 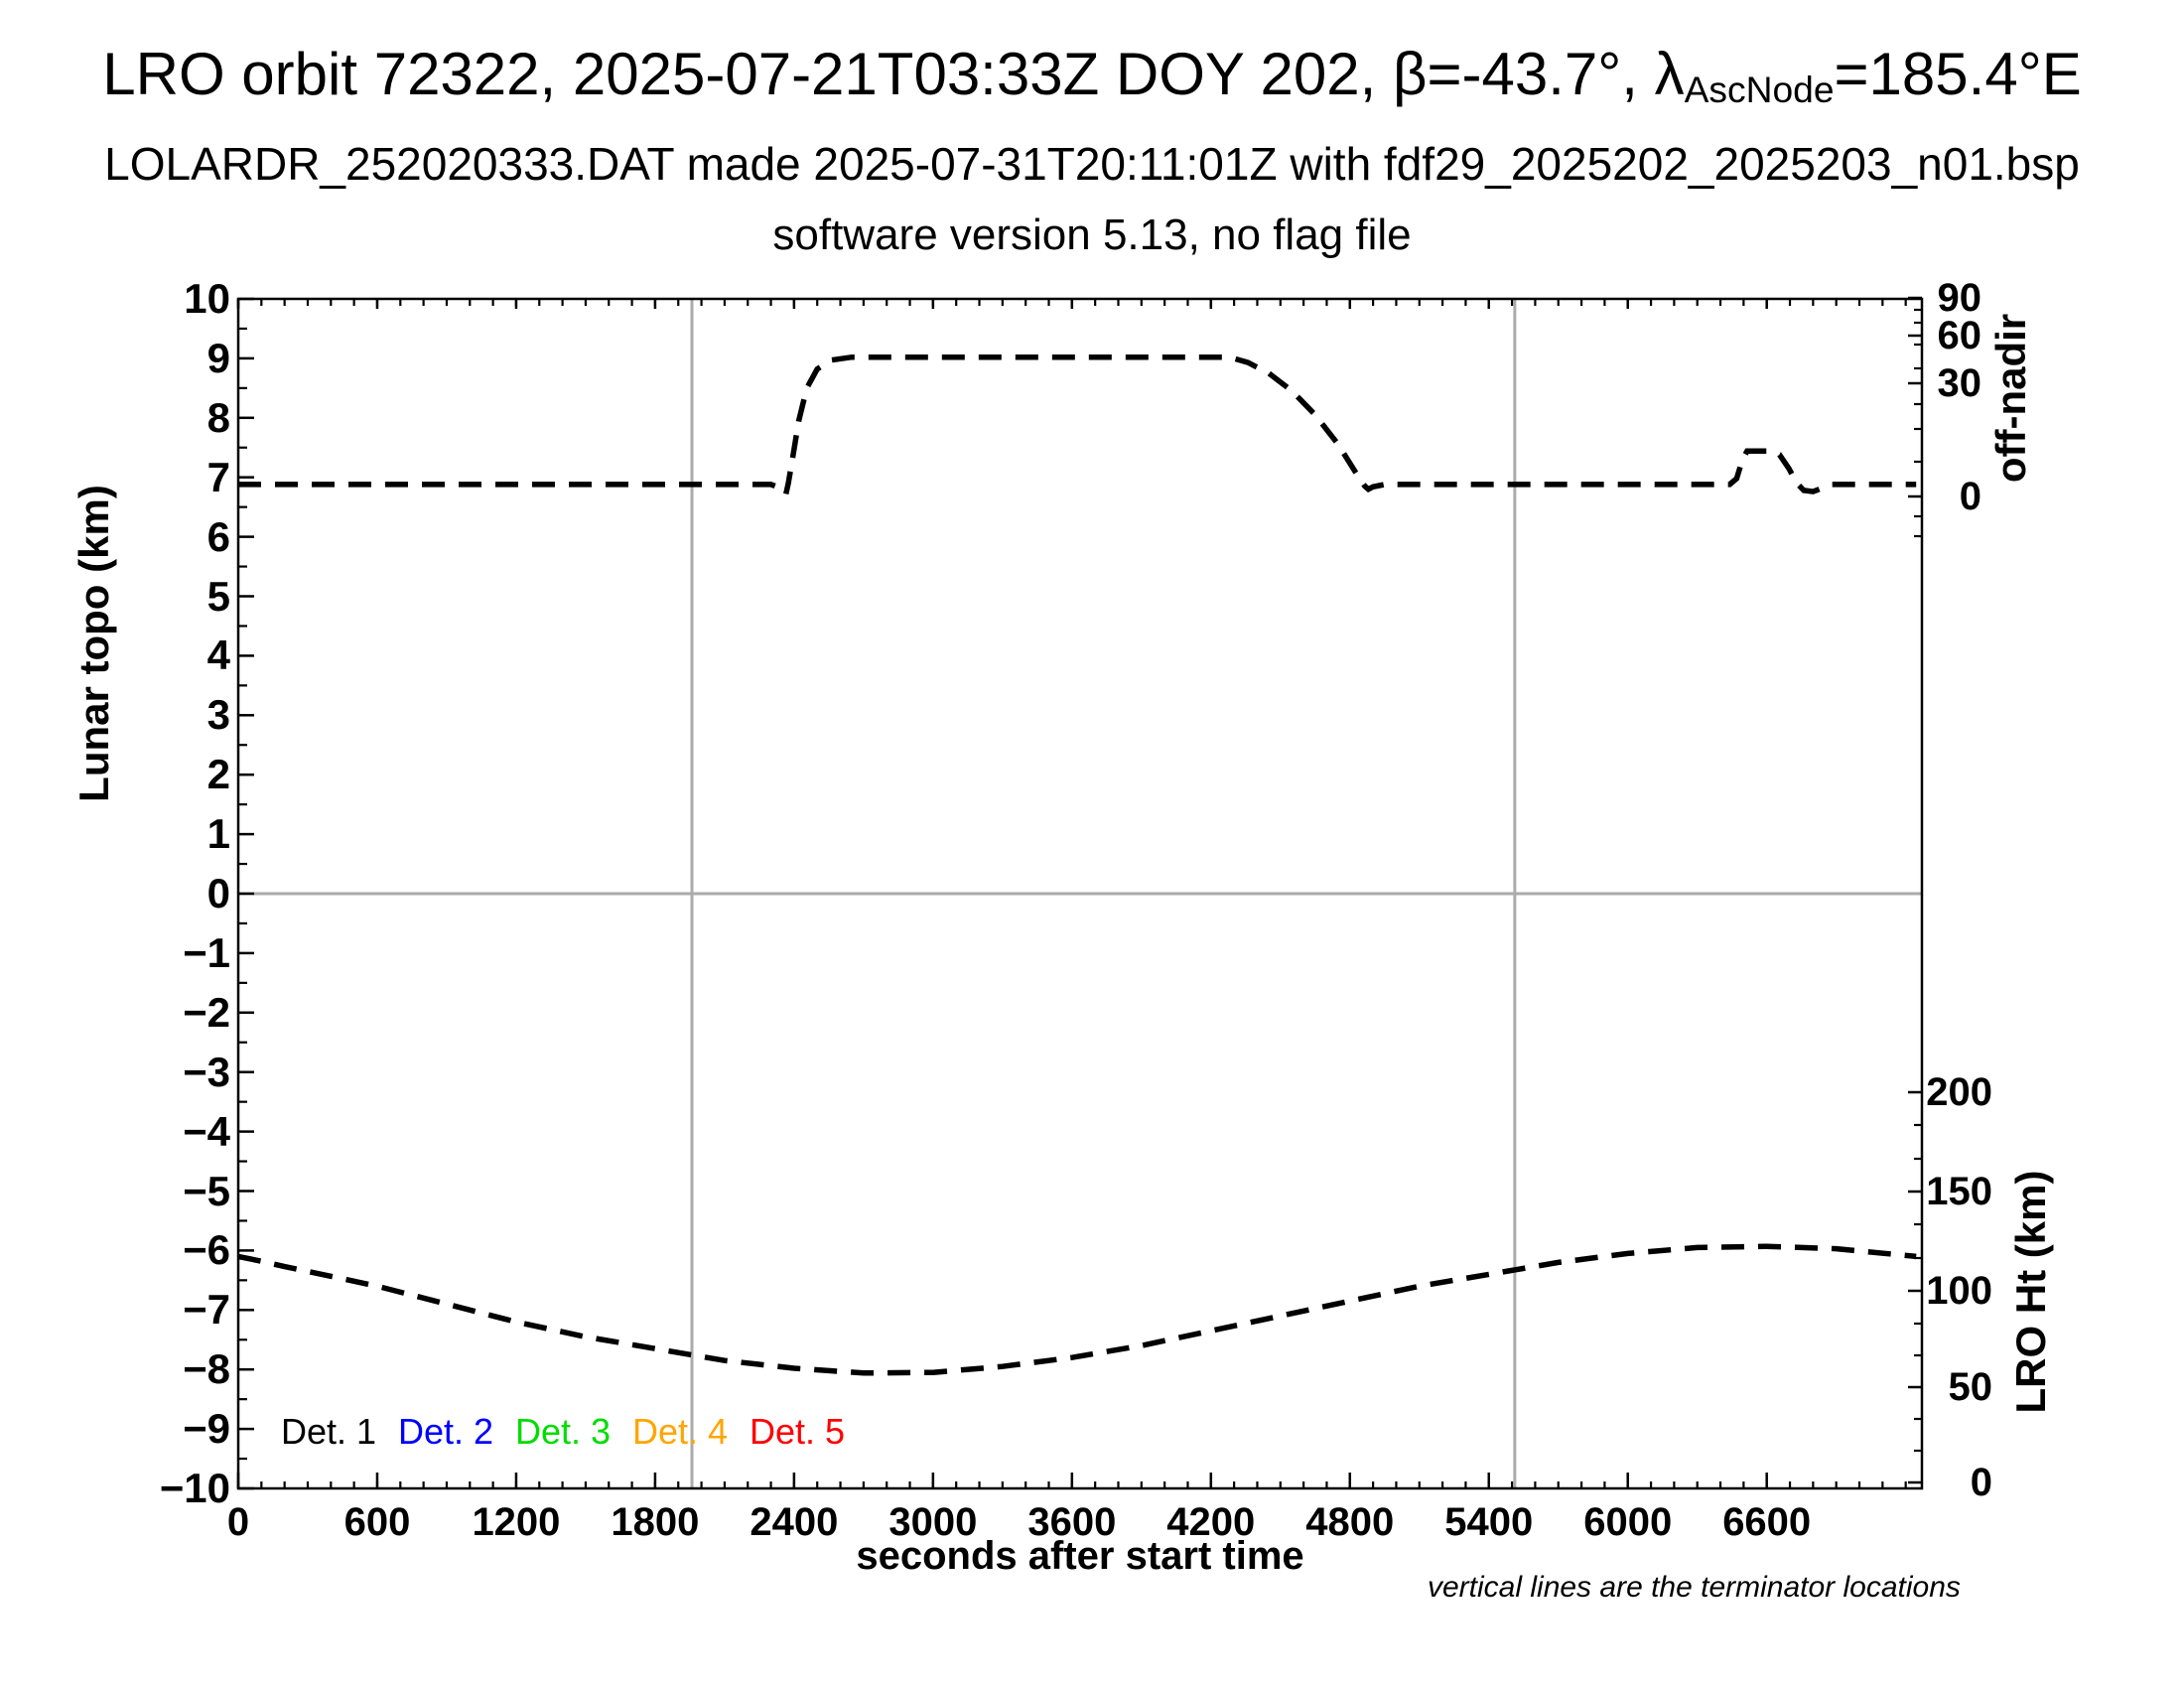 I want to click on y-tick-label: 1, so click(x=218, y=834).